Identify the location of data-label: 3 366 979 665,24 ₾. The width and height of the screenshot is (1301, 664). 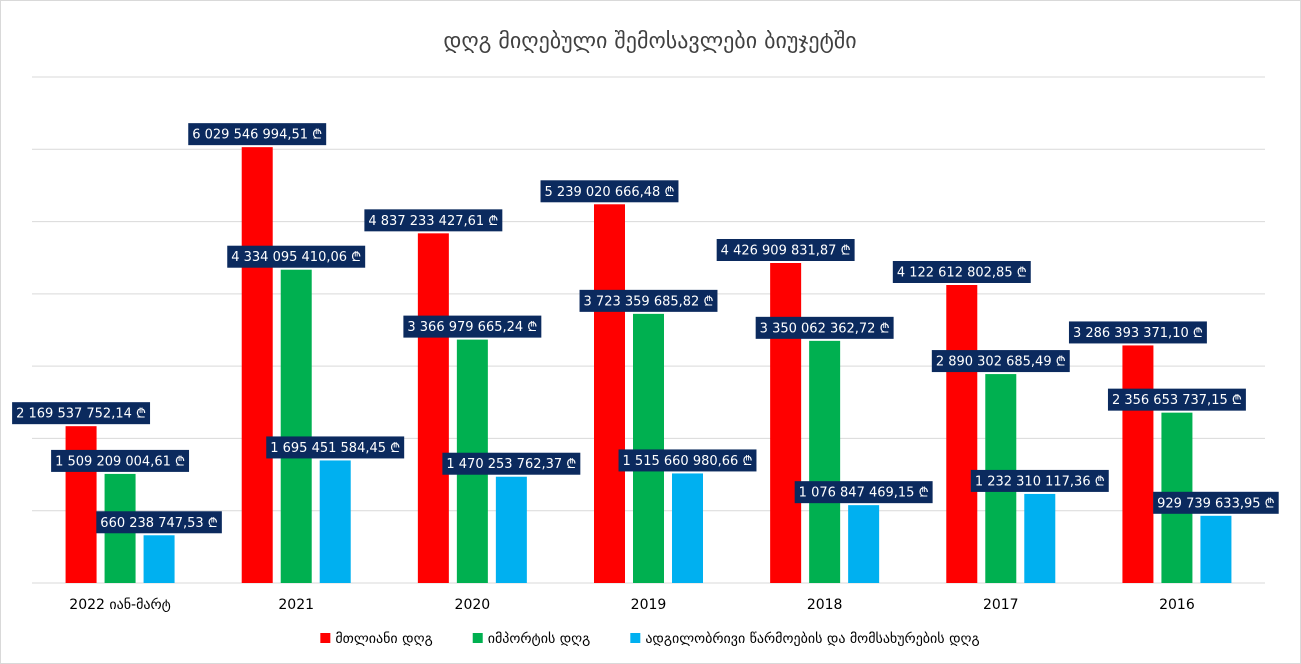
(472, 327).